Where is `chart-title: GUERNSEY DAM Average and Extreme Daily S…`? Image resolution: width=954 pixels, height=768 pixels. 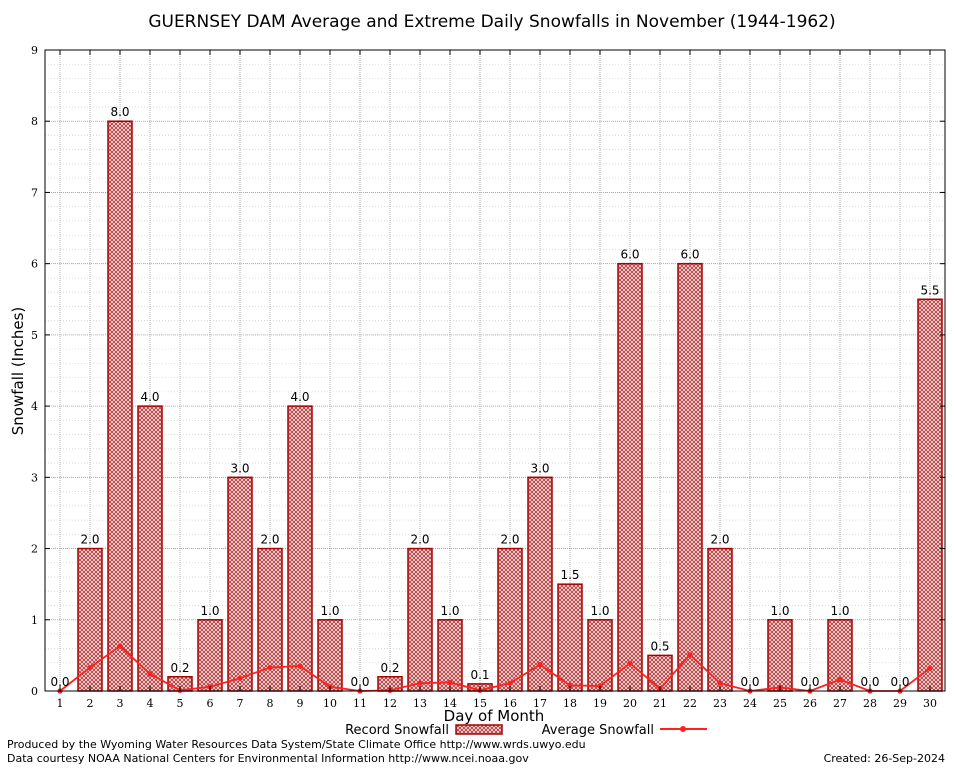
chart-title: GUERNSEY DAM Average and Extreme Daily S… is located at coordinates (491, 22).